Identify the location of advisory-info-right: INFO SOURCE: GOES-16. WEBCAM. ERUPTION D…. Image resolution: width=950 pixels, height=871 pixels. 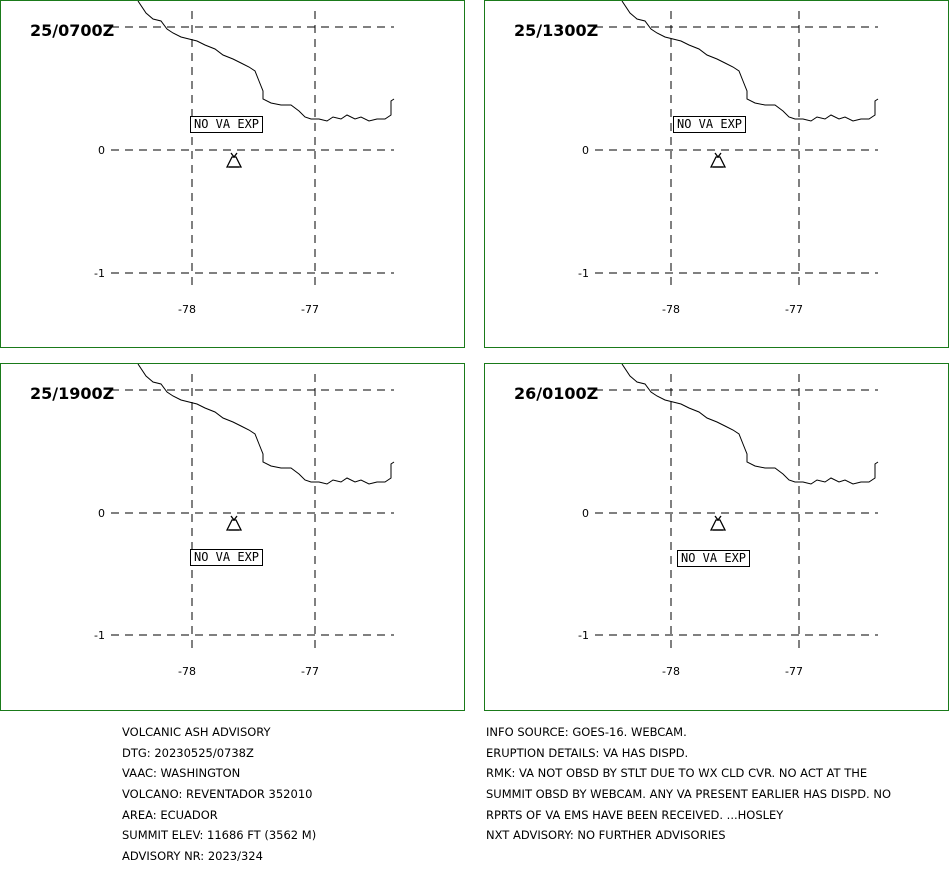
(688, 784).